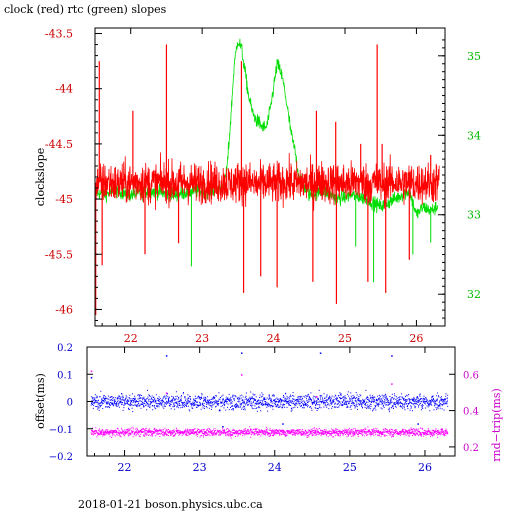 The width and height of the screenshot is (512, 512). I want to click on y2-axis-label: rnd−trip(ms), so click(496, 425).